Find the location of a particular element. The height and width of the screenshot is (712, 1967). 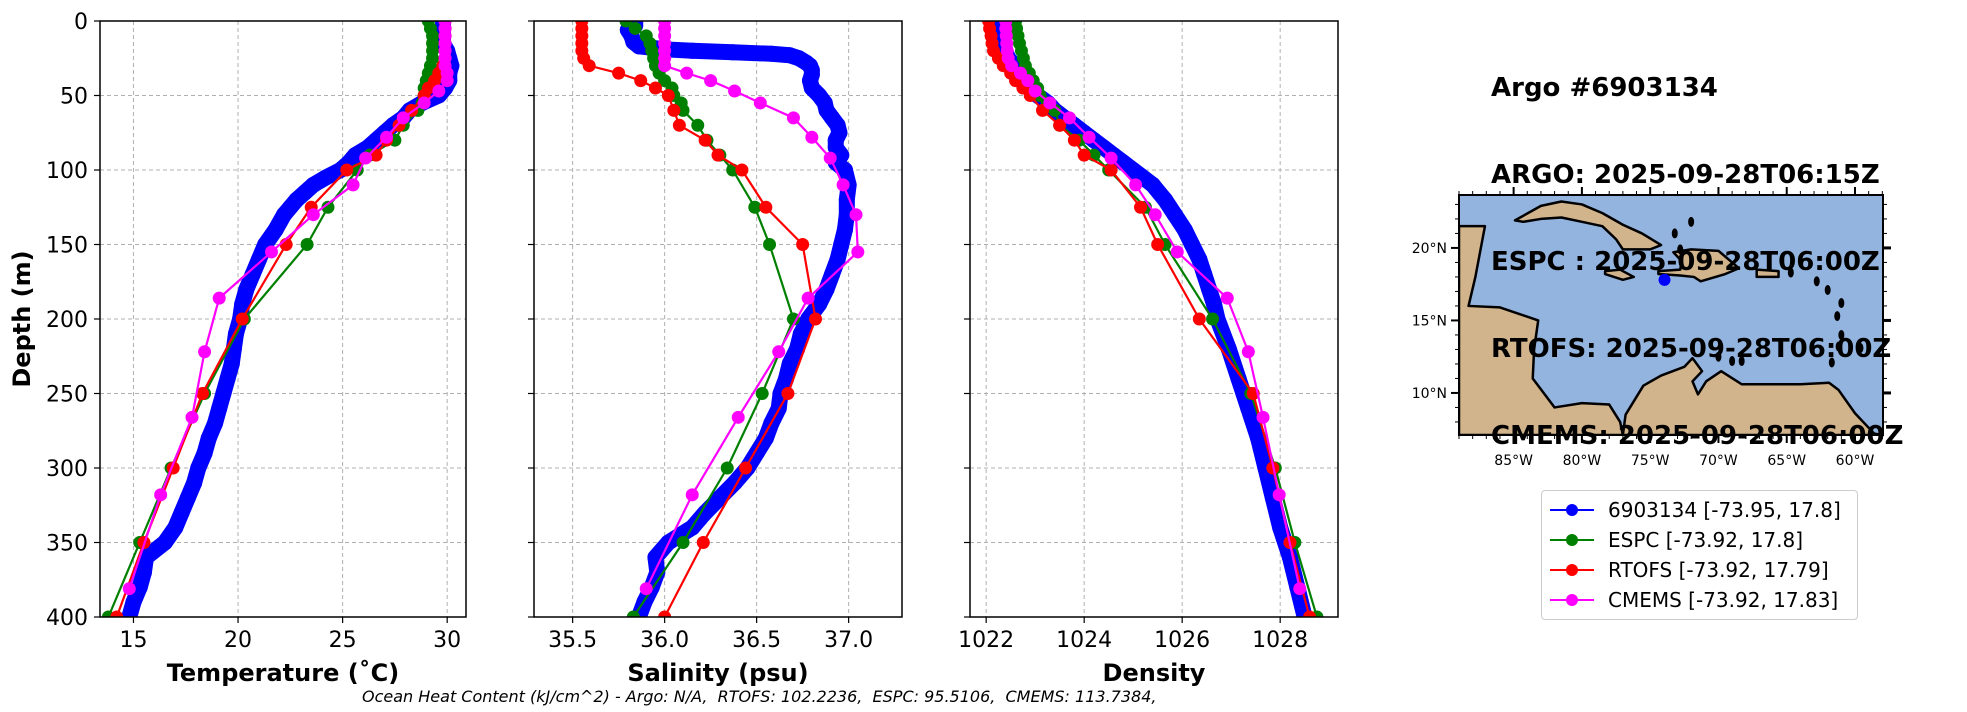

header-line-espc-time: ESPC : 2025-09-28T06:00Z is located at coordinates (1685, 262).